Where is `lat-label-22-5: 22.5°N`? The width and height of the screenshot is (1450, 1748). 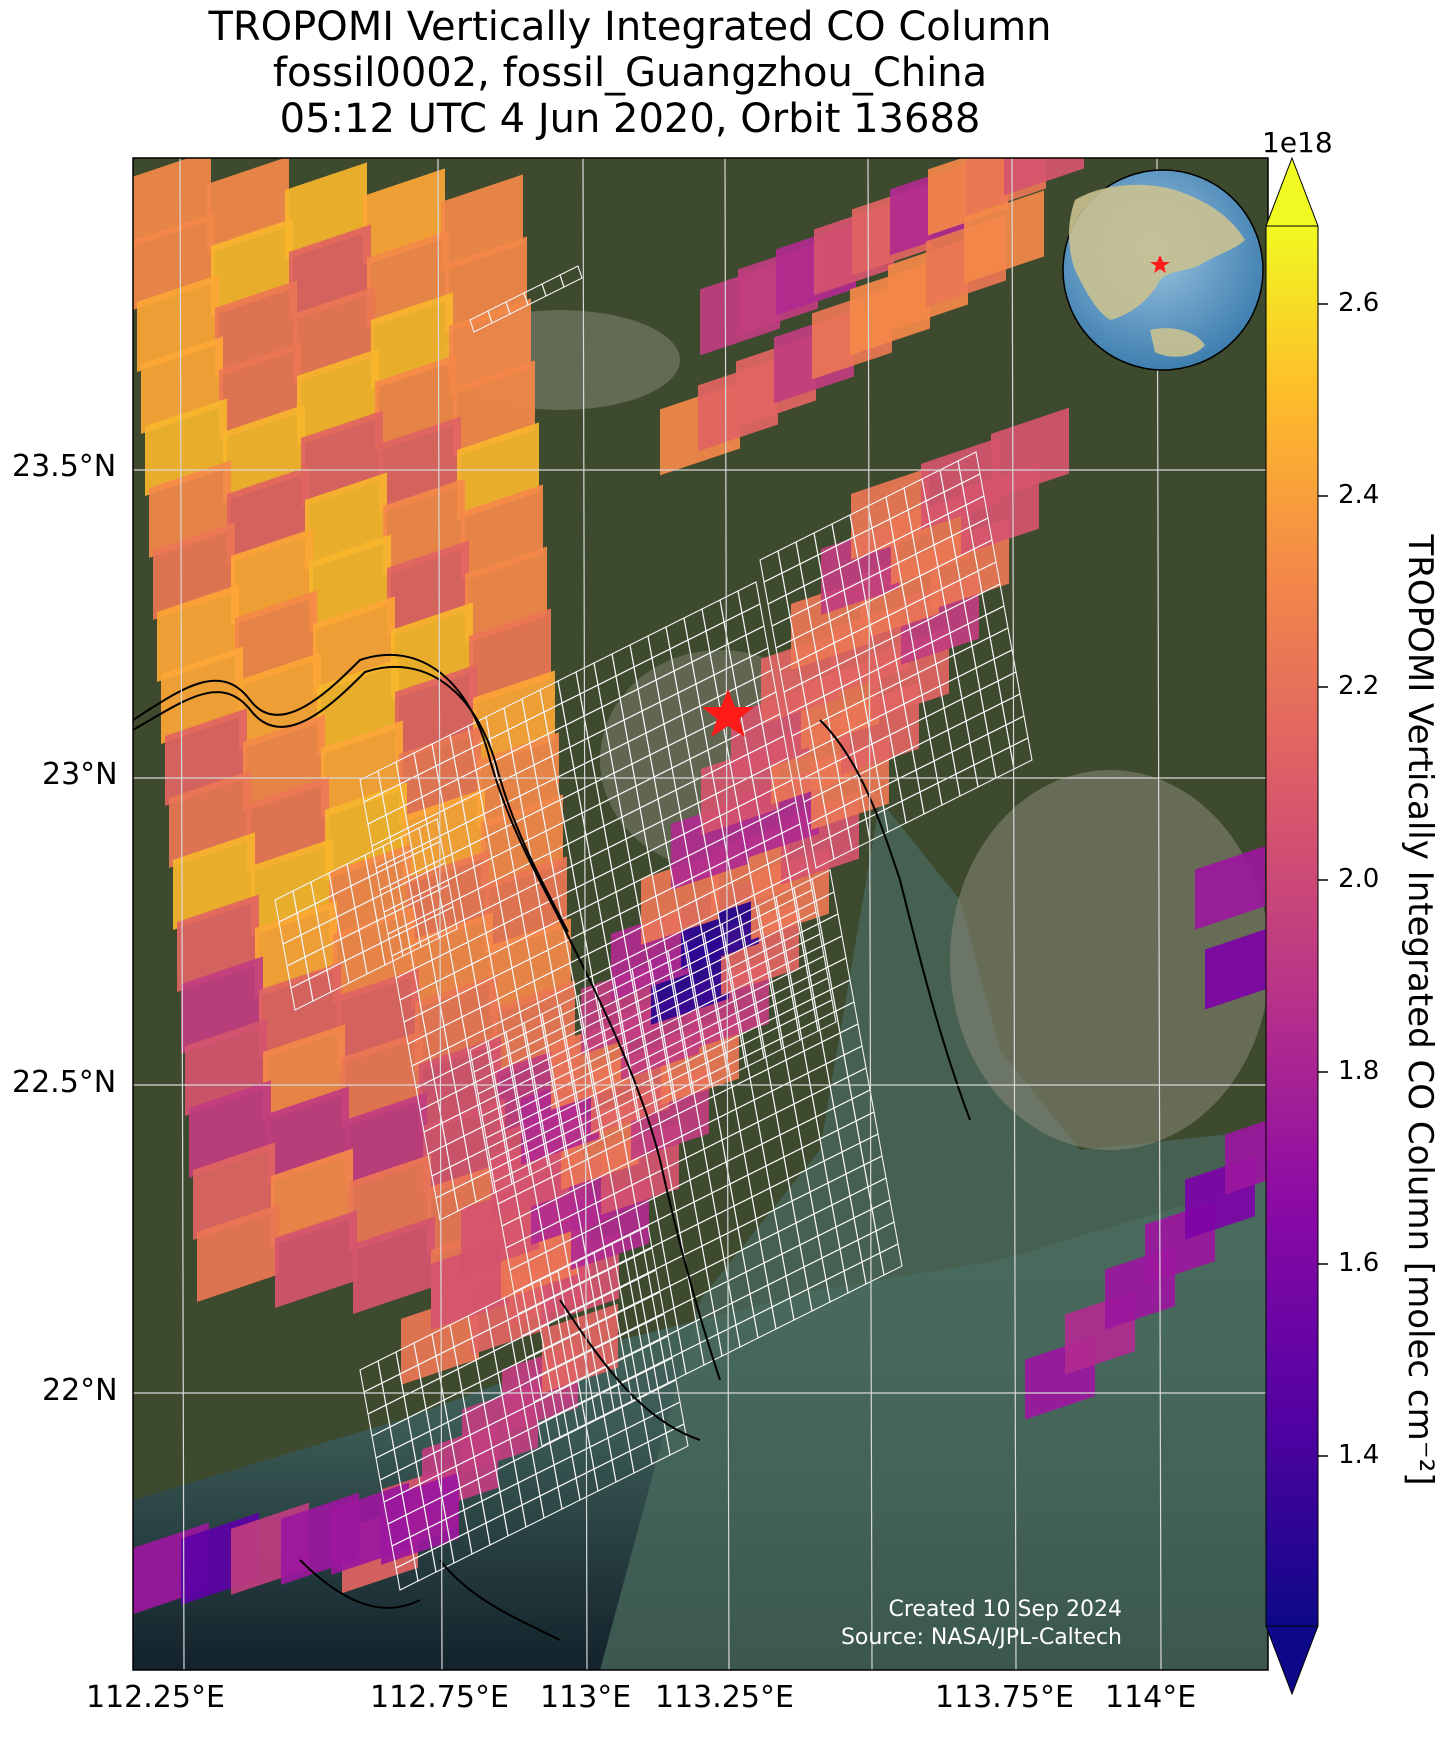
lat-label-22-5: 22.5°N is located at coordinates (64, 1082).